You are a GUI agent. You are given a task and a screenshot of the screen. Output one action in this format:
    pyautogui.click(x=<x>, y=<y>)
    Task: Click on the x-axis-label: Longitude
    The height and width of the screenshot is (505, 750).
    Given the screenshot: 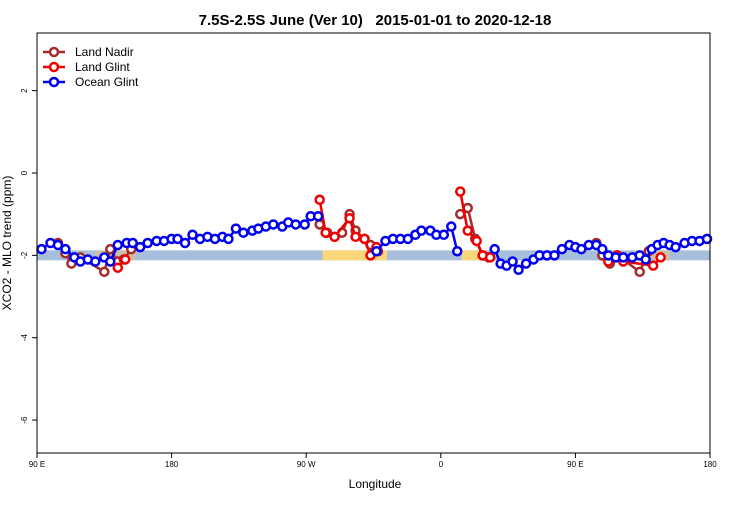 What is the action you would take?
    pyautogui.click(x=375, y=484)
    